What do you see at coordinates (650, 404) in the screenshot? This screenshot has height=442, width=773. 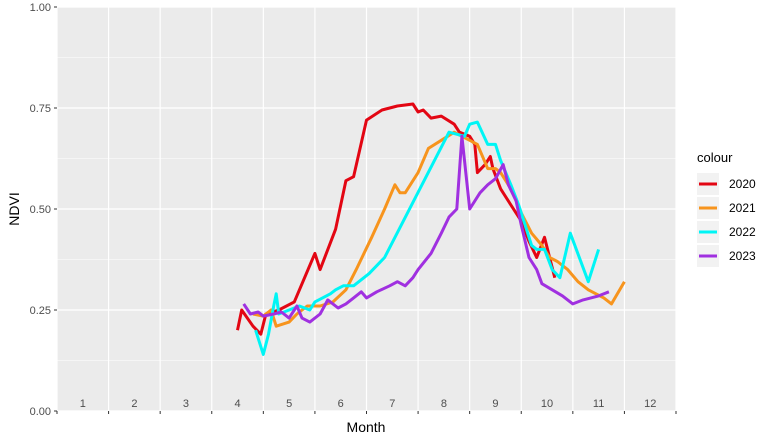 I see `x-tick-label: 12` at bounding box center [650, 404].